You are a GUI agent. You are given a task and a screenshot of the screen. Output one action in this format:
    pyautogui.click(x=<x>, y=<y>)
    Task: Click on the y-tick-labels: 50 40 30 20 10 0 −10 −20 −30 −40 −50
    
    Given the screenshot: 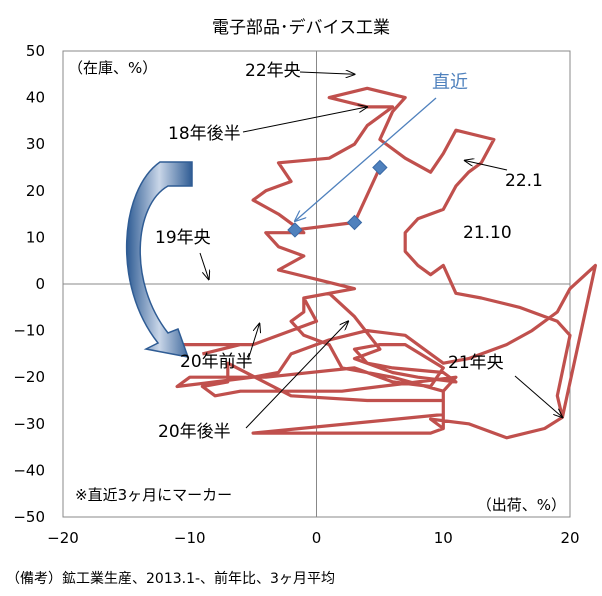 What is the action you would take?
    pyautogui.click(x=29, y=284)
    